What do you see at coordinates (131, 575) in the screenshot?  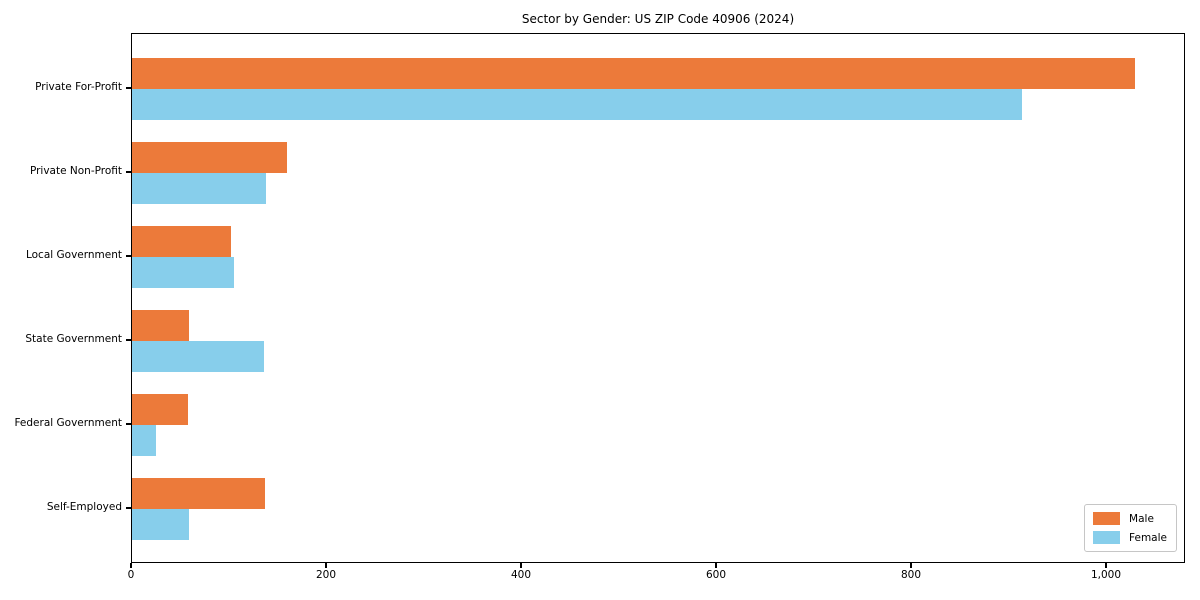 I see `x-tick-label-0: 0` at bounding box center [131, 575].